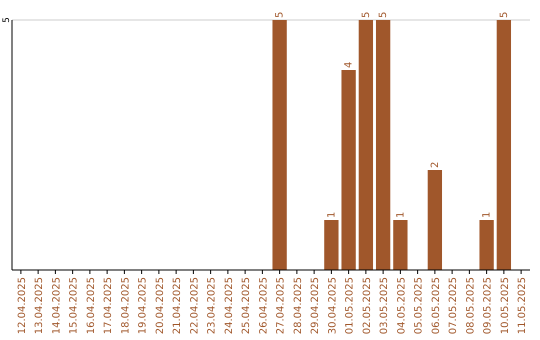 Image resolution: width=540 pixels, height=340 pixels. Describe the element at coordinates (160, 305) in the screenshot. I see `x-tick-label: 20.04.2025` at that location.